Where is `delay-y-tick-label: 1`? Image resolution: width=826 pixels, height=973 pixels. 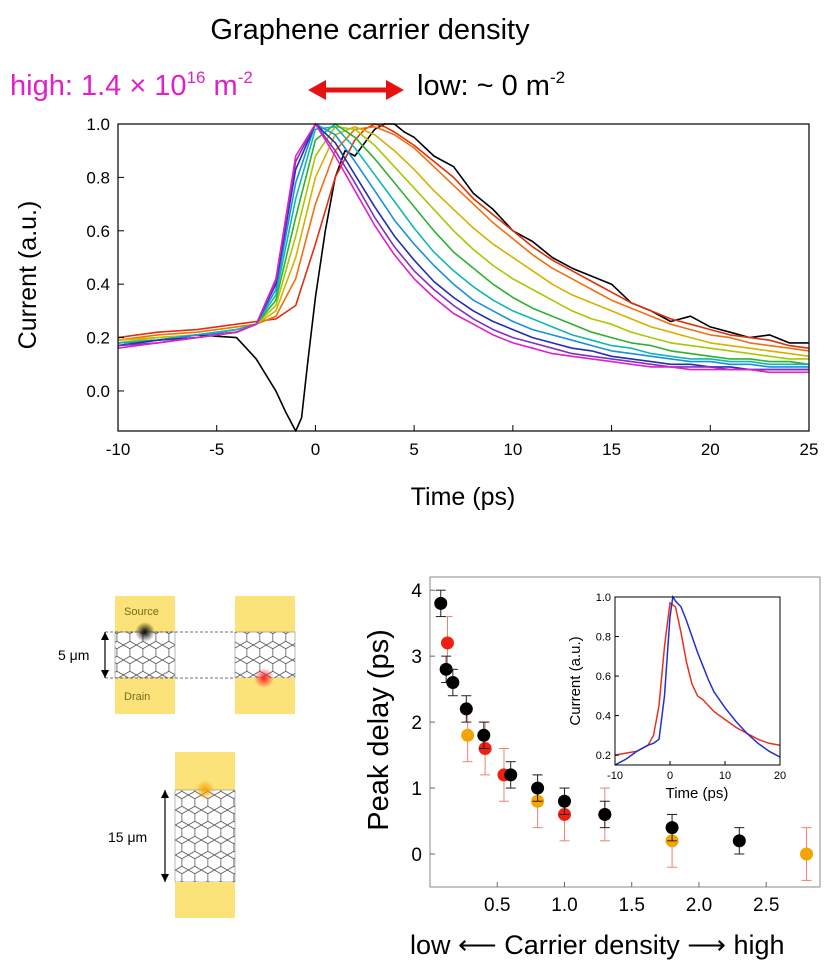
delay-y-tick-label: 1 is located at coordinates (416, 789).